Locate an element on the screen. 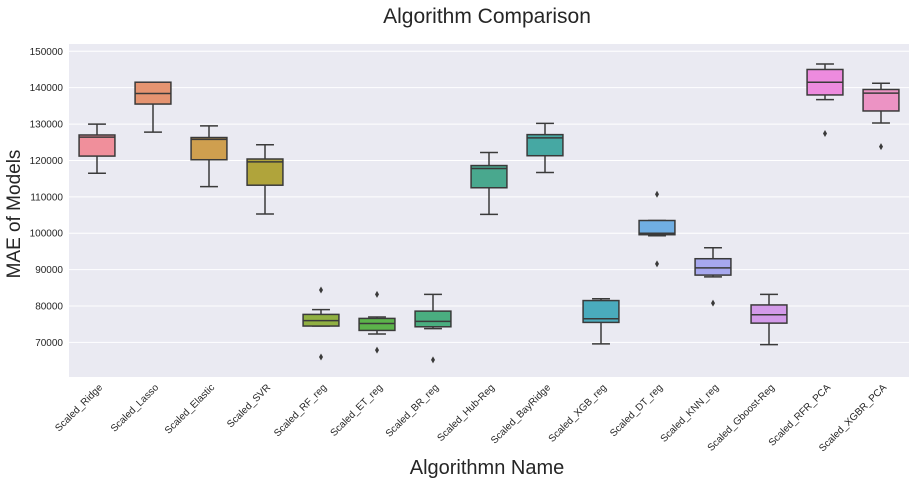 The height and width of the screenshot is (485, 920). x-tick-label: Scaled_Ridge is located at coordinates (79, 408).